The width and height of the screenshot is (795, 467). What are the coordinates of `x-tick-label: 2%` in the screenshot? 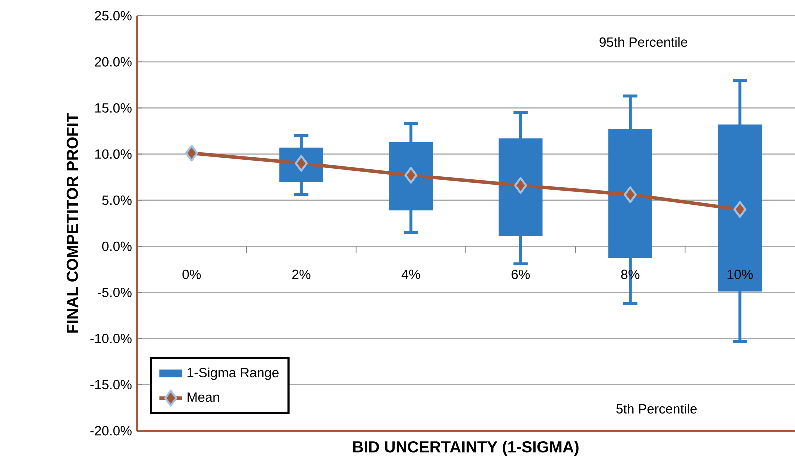 It's located at (301, 275).